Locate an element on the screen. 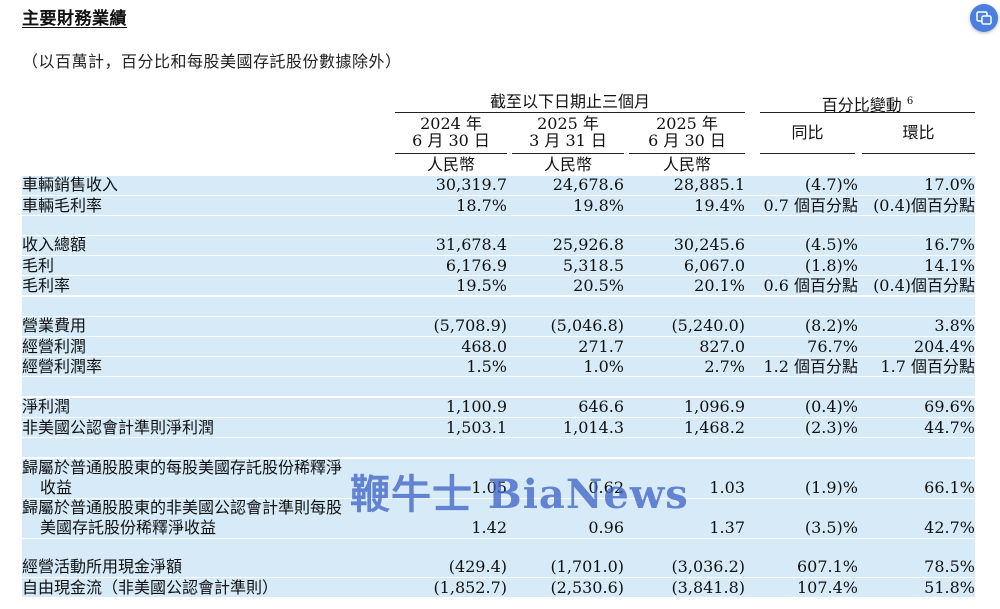  cell-qoq: 16.7% is located at coordinates (949, 244).